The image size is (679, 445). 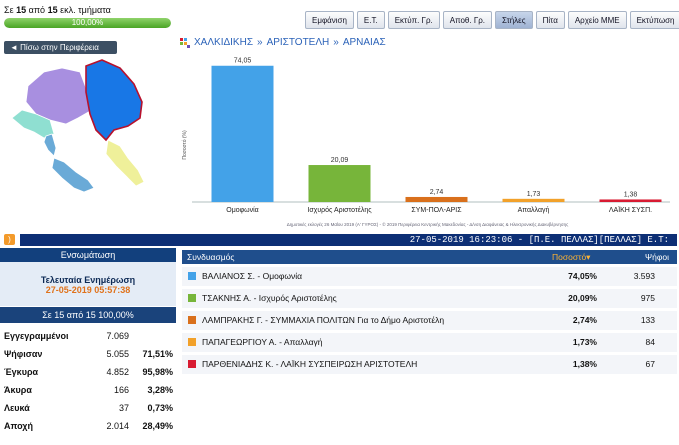 I want to click on toolbar-button: Στήλες, so click(x=514, y=20).